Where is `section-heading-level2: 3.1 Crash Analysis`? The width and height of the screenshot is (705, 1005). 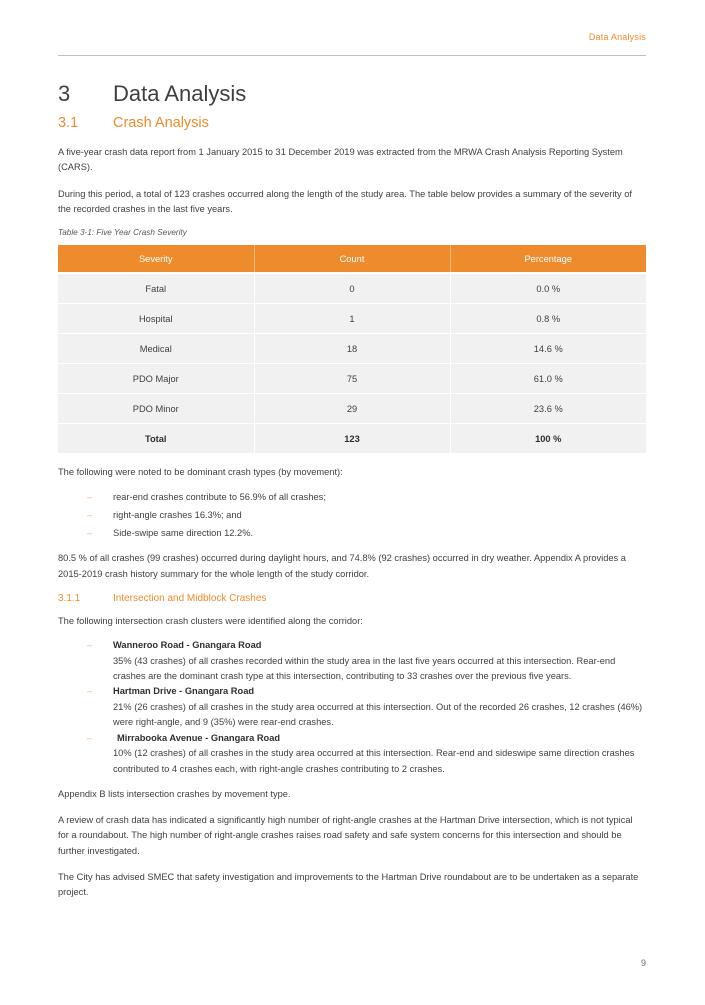
section-heading-level2: 3.1 Crash Analysis is located at coordinates (352, 123).